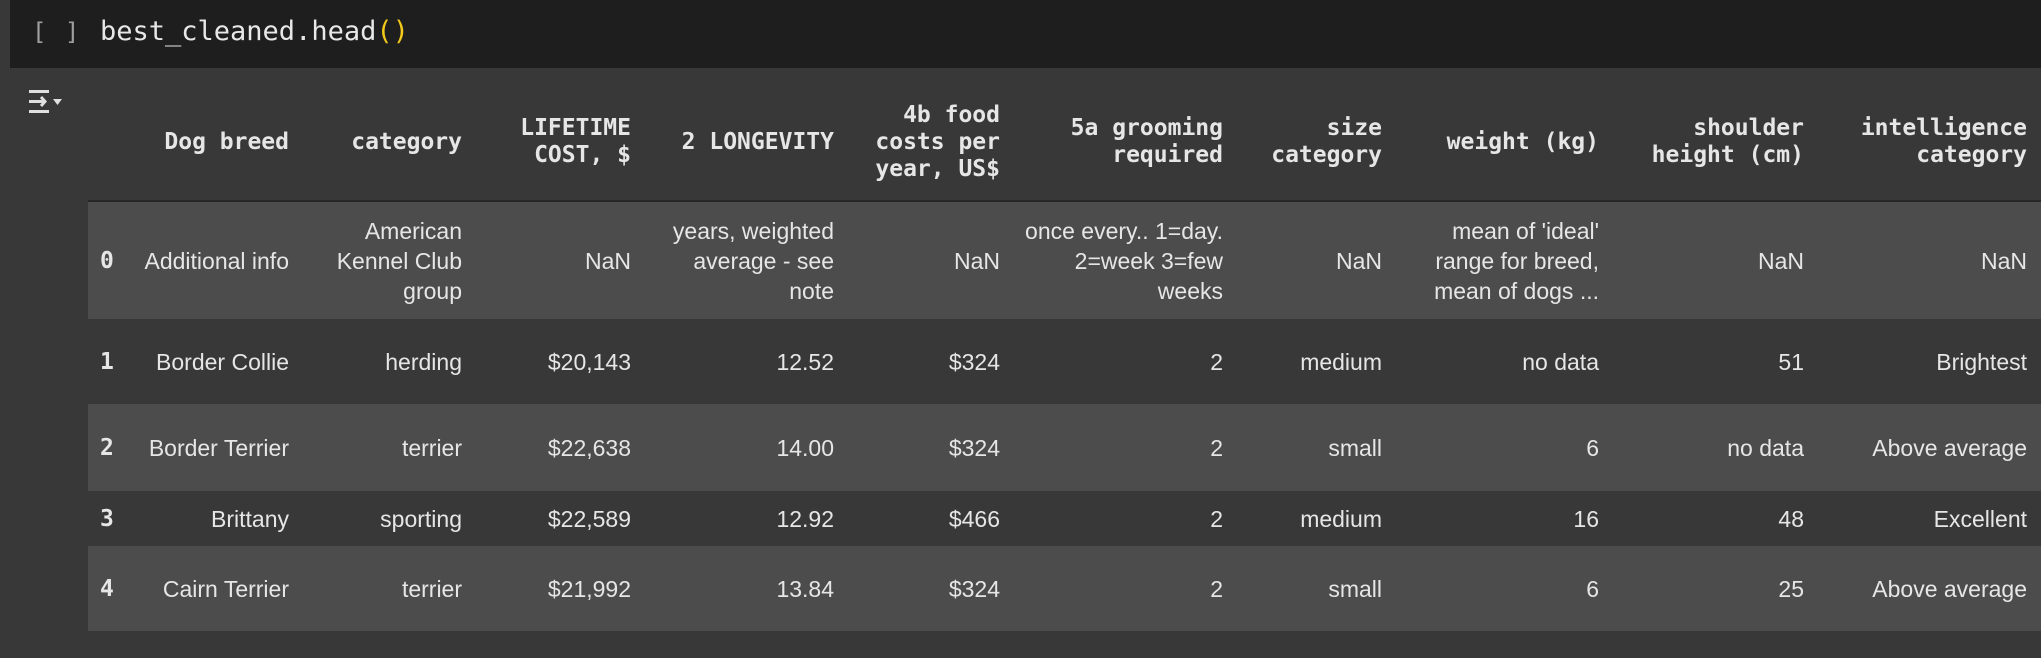 The height and width of the screenshot is (658, 2041). What do you see at coordinates (753, 260) in the screenshot?
I see `table-cell: years, weighted average - see note` at bounding box center [753, 260].